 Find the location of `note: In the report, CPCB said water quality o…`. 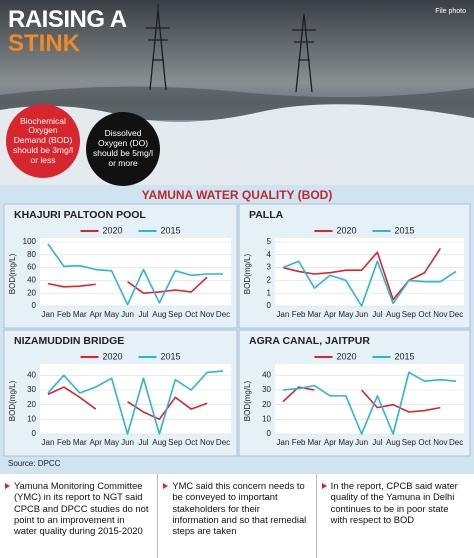

note: In the report, CPCB said water quality o… is located at coordinates (395, 516).